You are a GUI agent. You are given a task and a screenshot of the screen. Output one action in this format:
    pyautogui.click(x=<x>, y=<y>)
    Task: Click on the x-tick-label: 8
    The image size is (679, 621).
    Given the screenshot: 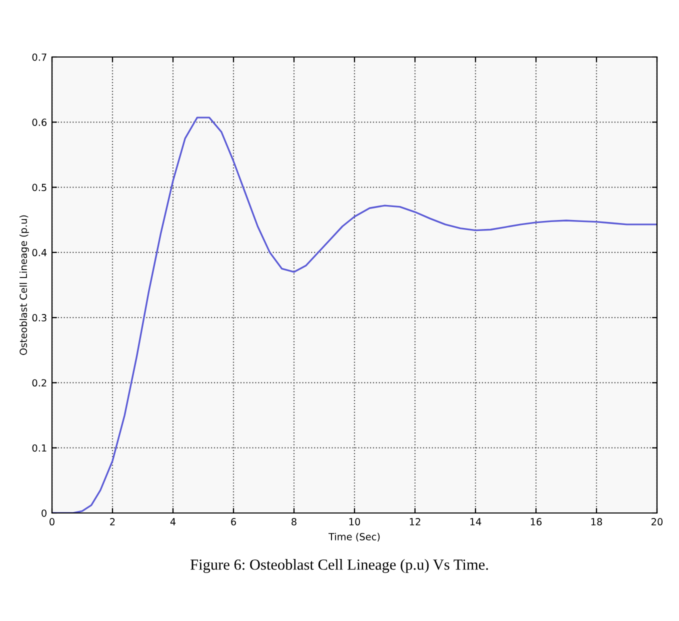 What is the action you would take?
    pyautogui.click(x=294, y=522)
    